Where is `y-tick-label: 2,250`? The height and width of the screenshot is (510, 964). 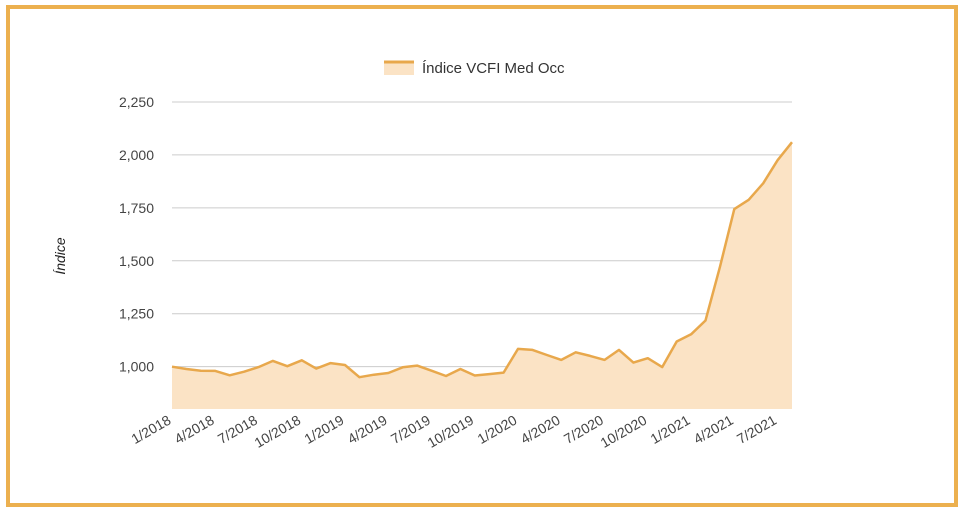 y-tick-label: 2,250 is located at coordinates (136, 102).